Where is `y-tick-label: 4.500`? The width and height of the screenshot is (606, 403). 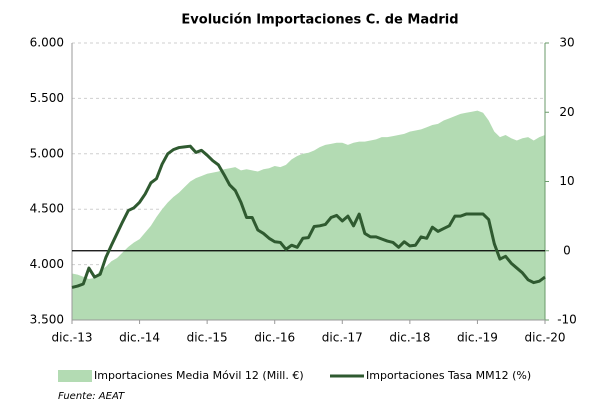
y-tick-label: 4.500 is located at coordinates (47, 209).